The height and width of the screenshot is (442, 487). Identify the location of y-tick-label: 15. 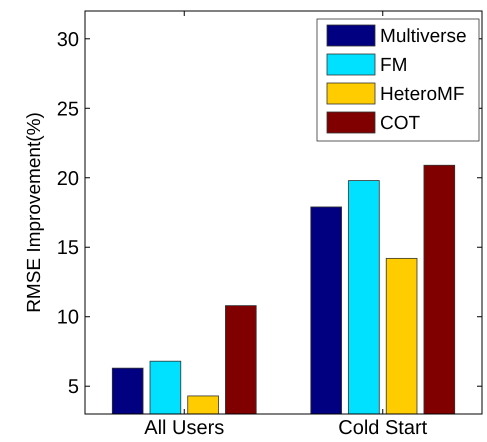
(67, 248).